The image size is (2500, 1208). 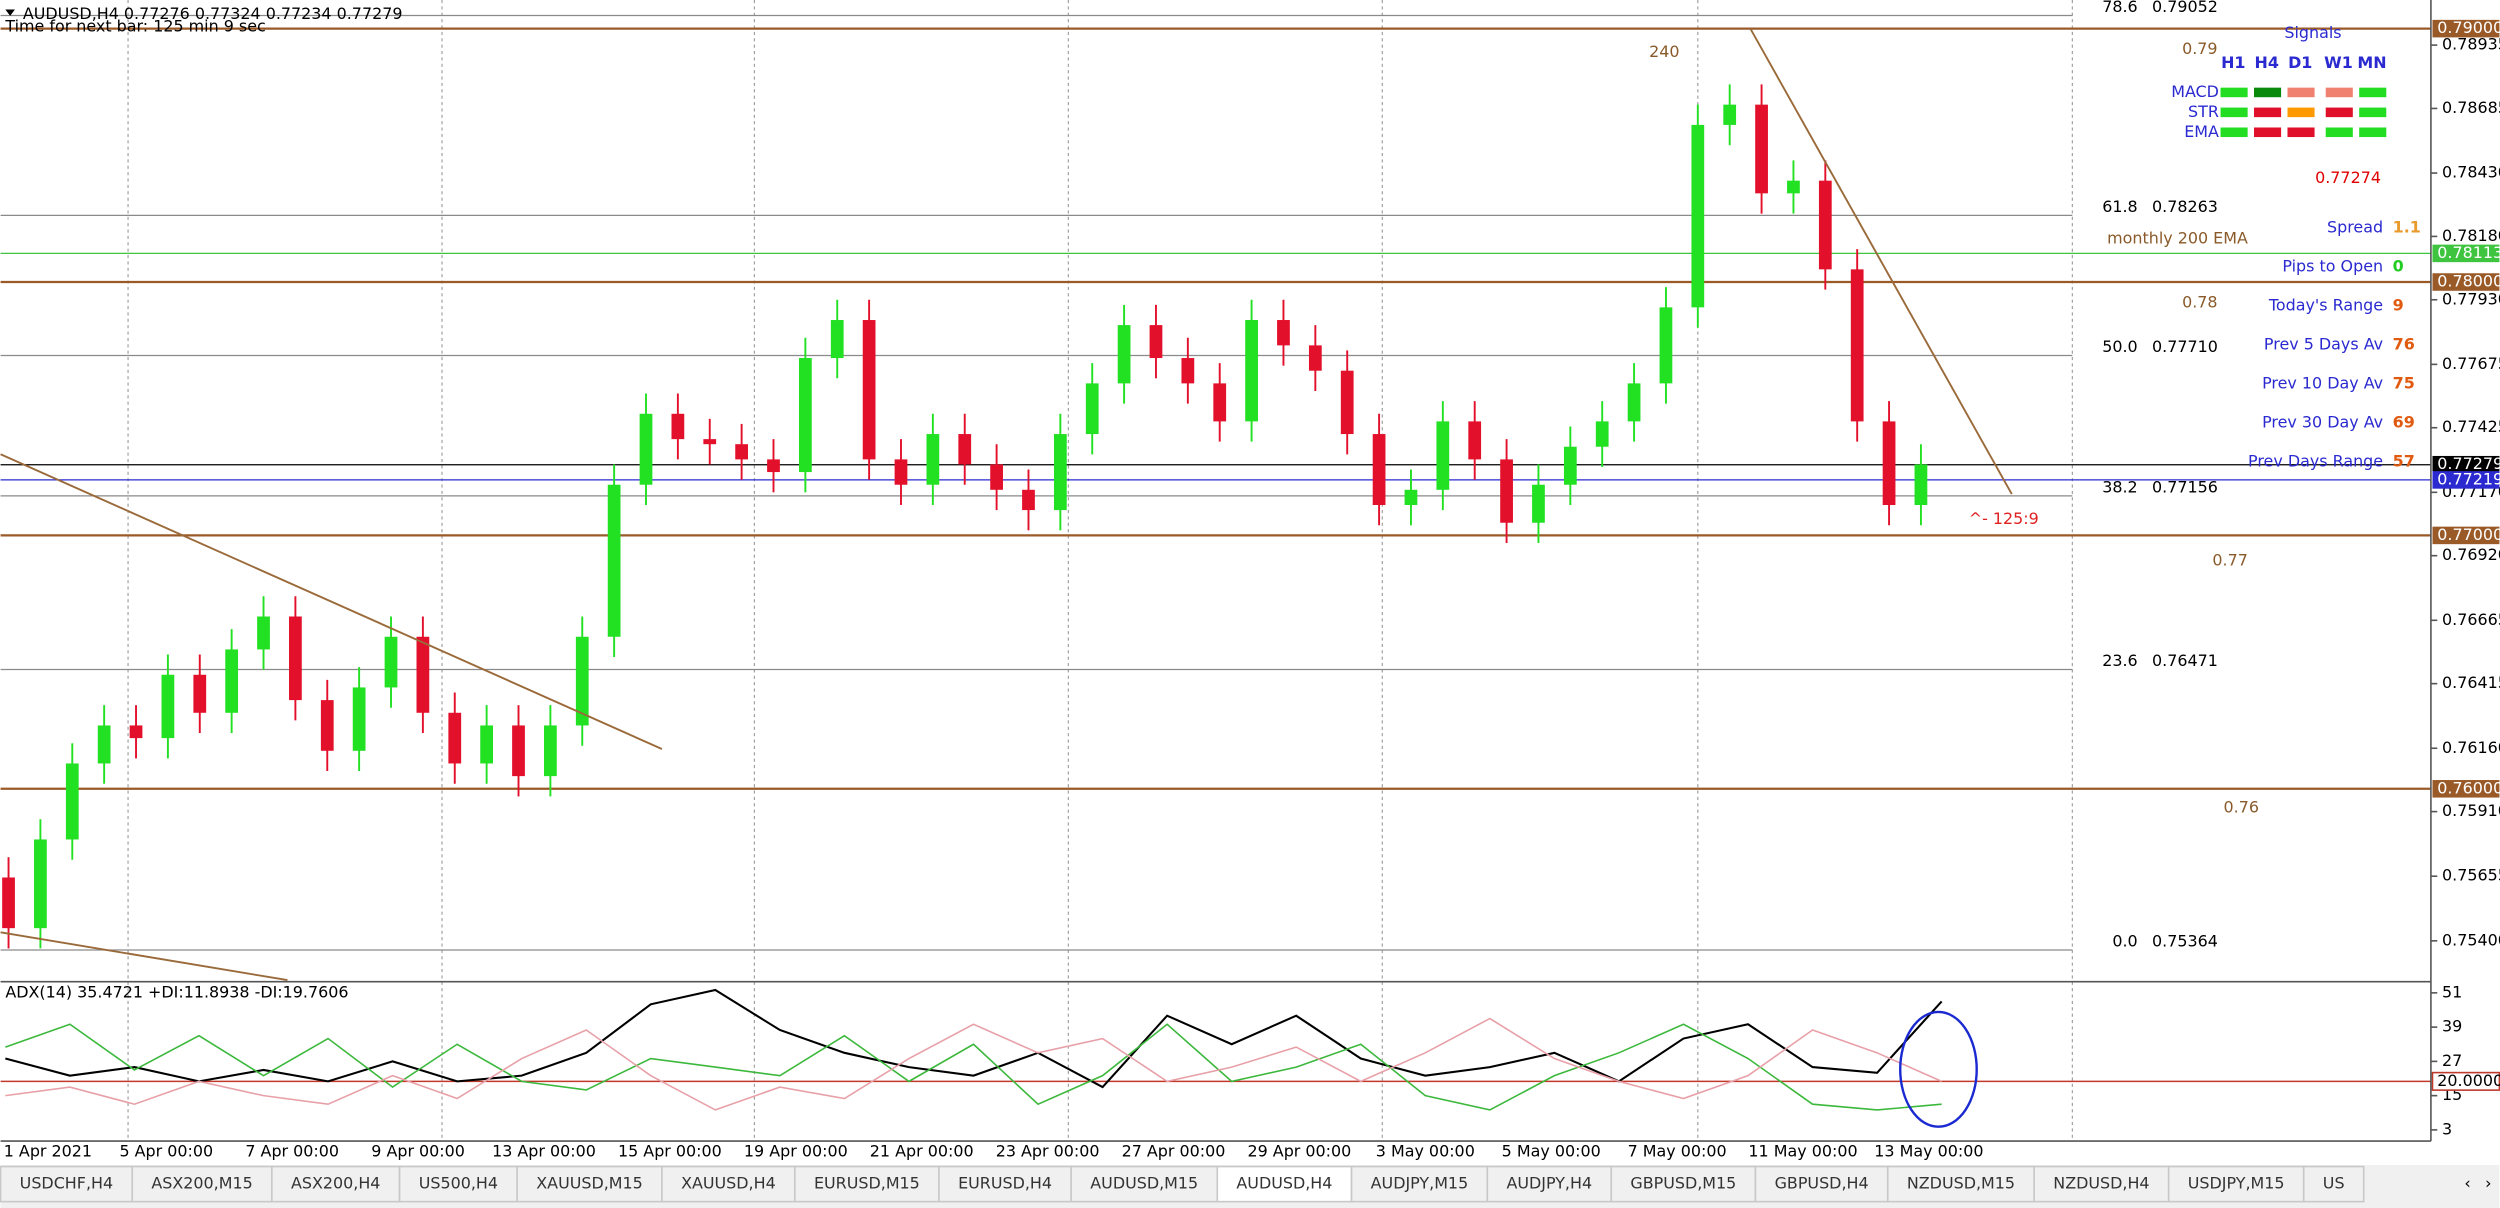 I want to click on tab: US, so click(x=2333, y=1184).